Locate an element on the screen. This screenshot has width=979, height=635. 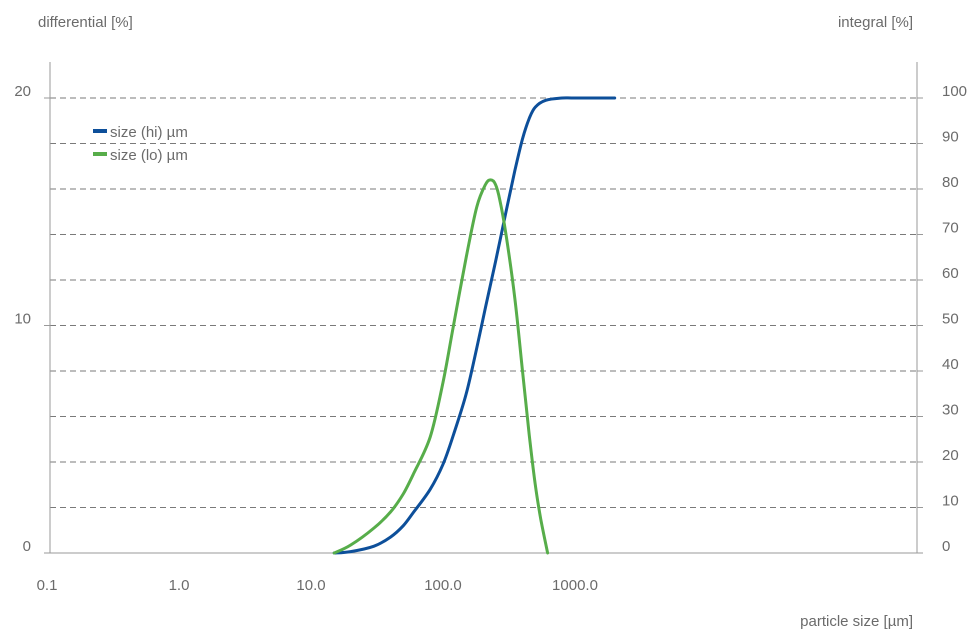
x-tick-label-2: 10.0 is located at coordinates (310, 585).